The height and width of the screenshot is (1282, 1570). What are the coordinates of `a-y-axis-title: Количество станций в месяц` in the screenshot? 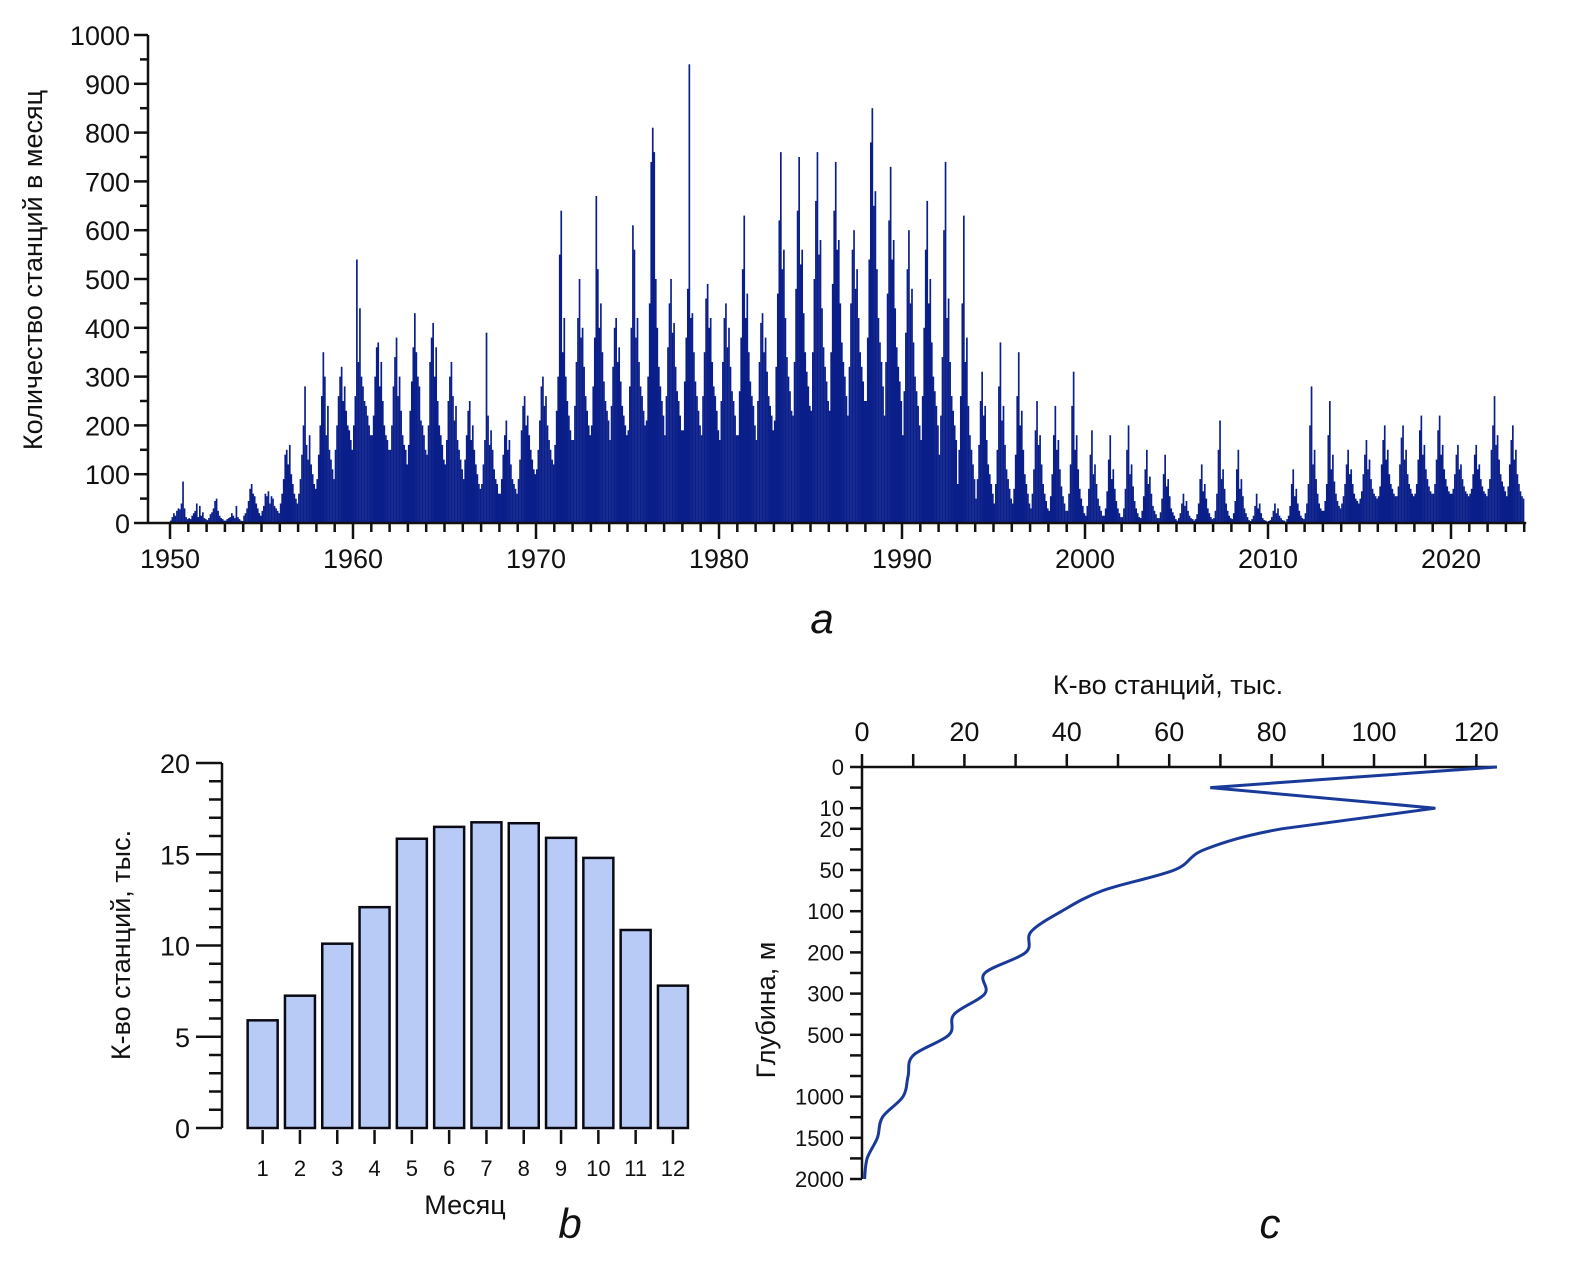 It's located at (33, 270).